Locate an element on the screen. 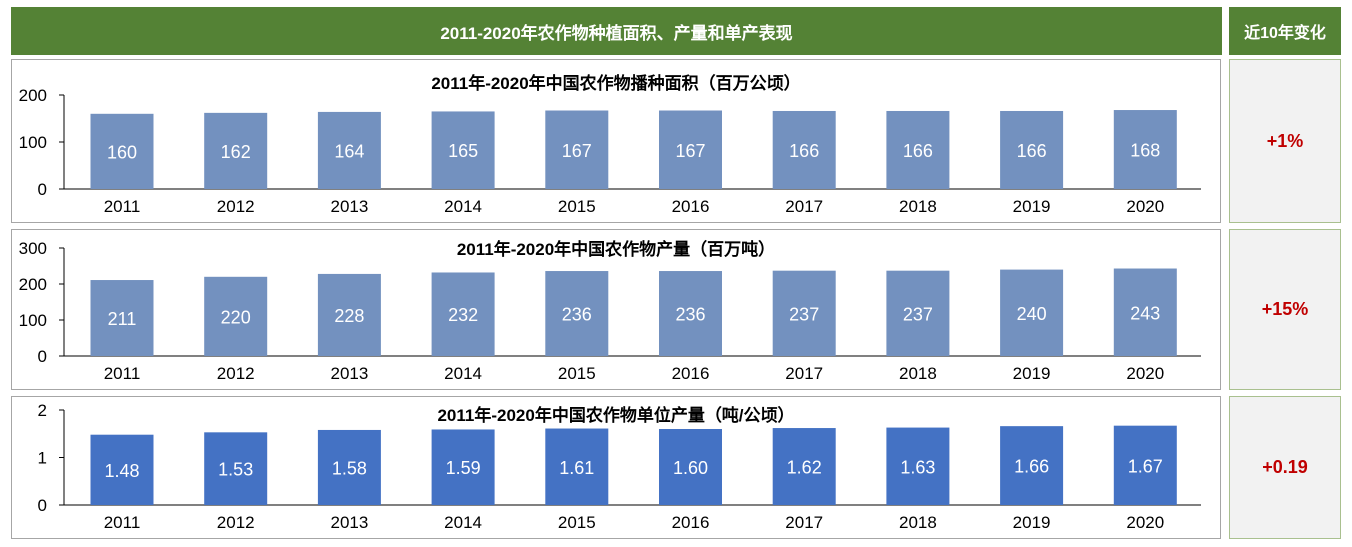 This screenshot has width=1352, height=547. area-x-tick-label: 2012 is located at coordinates (236, 206).